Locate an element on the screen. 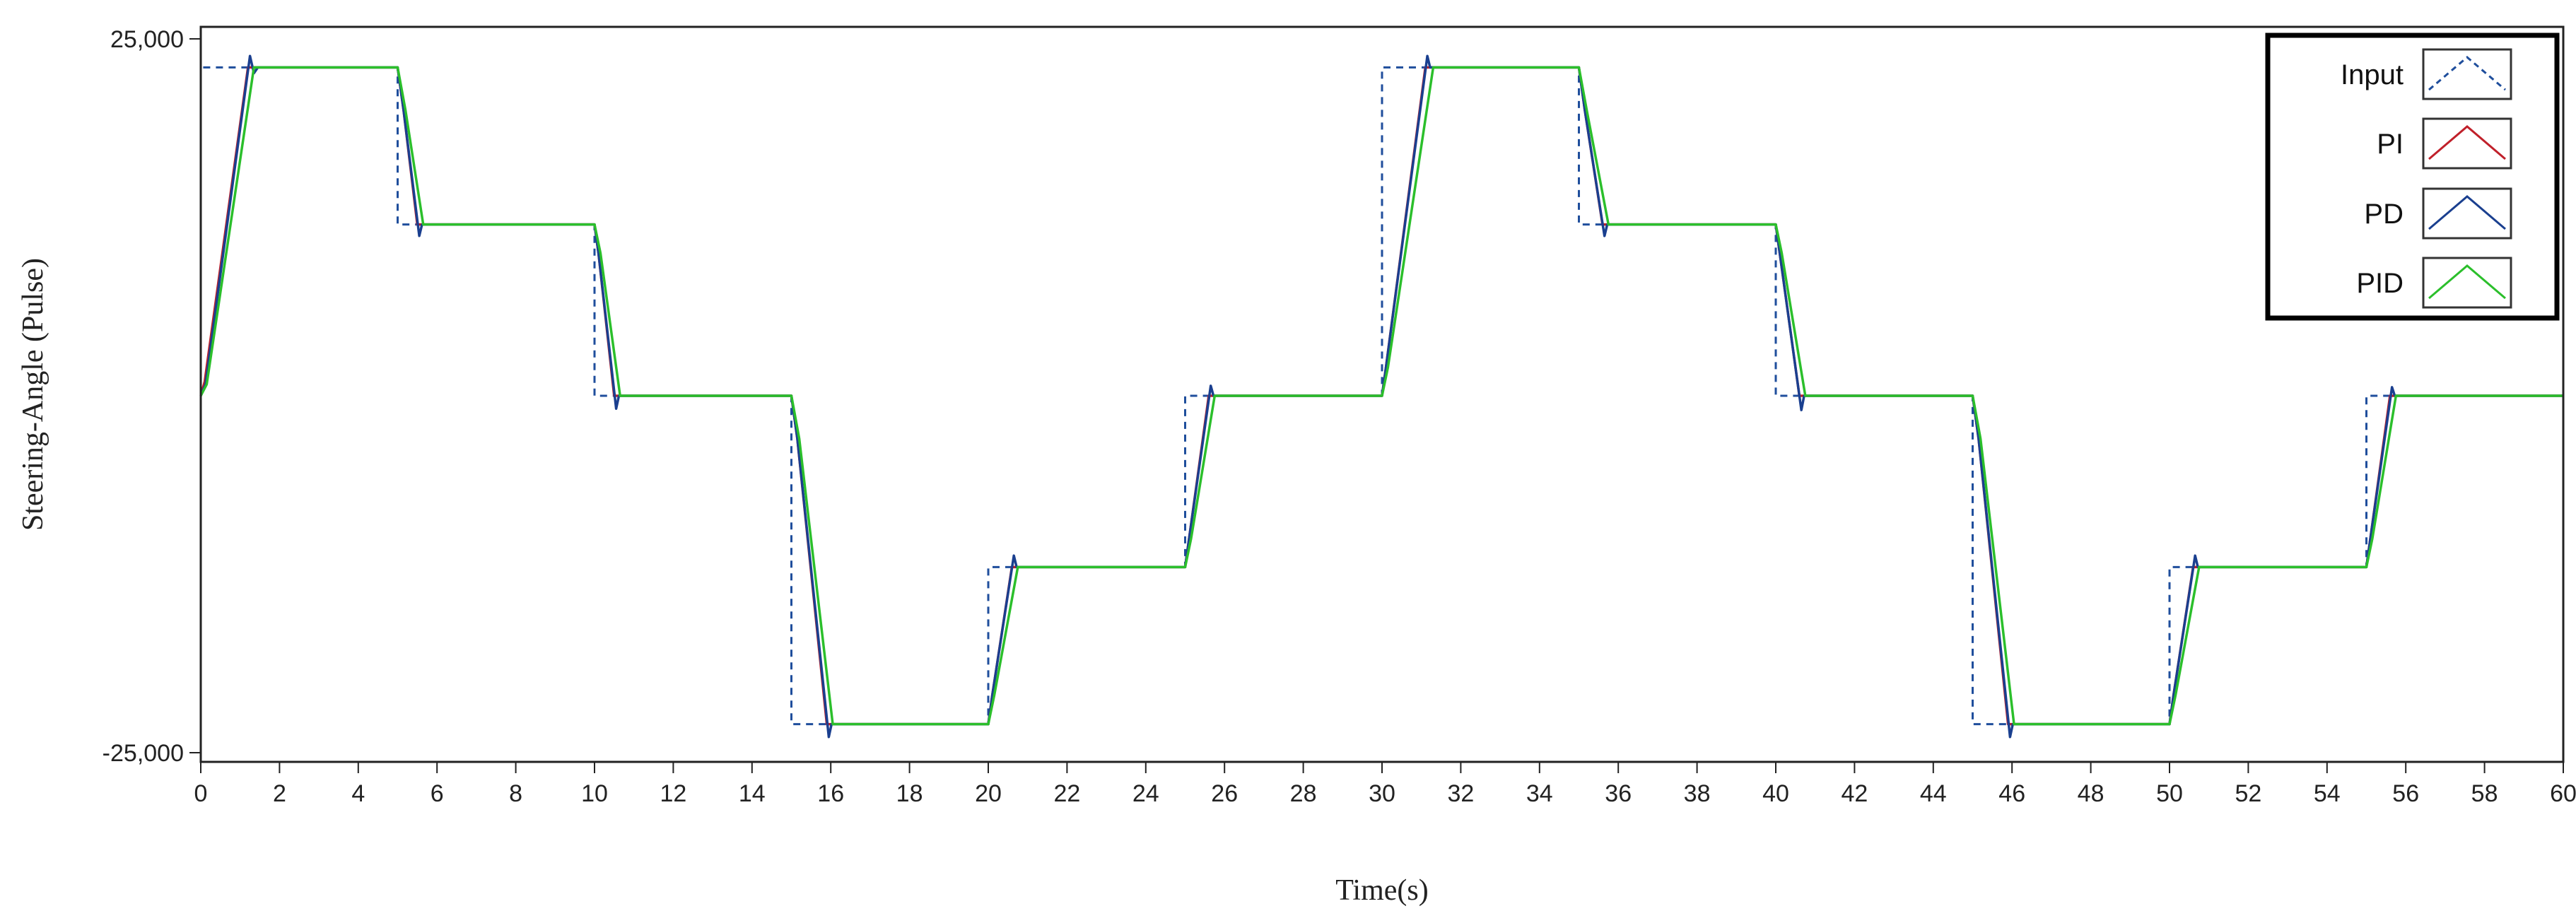 This screenshot has width=2576, height=911. legend-swatch-box is located at coordinates (2467, 74).